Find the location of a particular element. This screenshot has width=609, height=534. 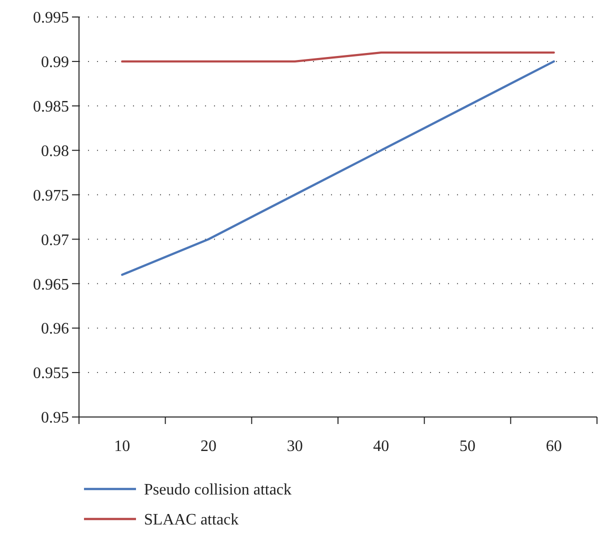

x-tick-label: 10 is located at coordinates (122, 446).